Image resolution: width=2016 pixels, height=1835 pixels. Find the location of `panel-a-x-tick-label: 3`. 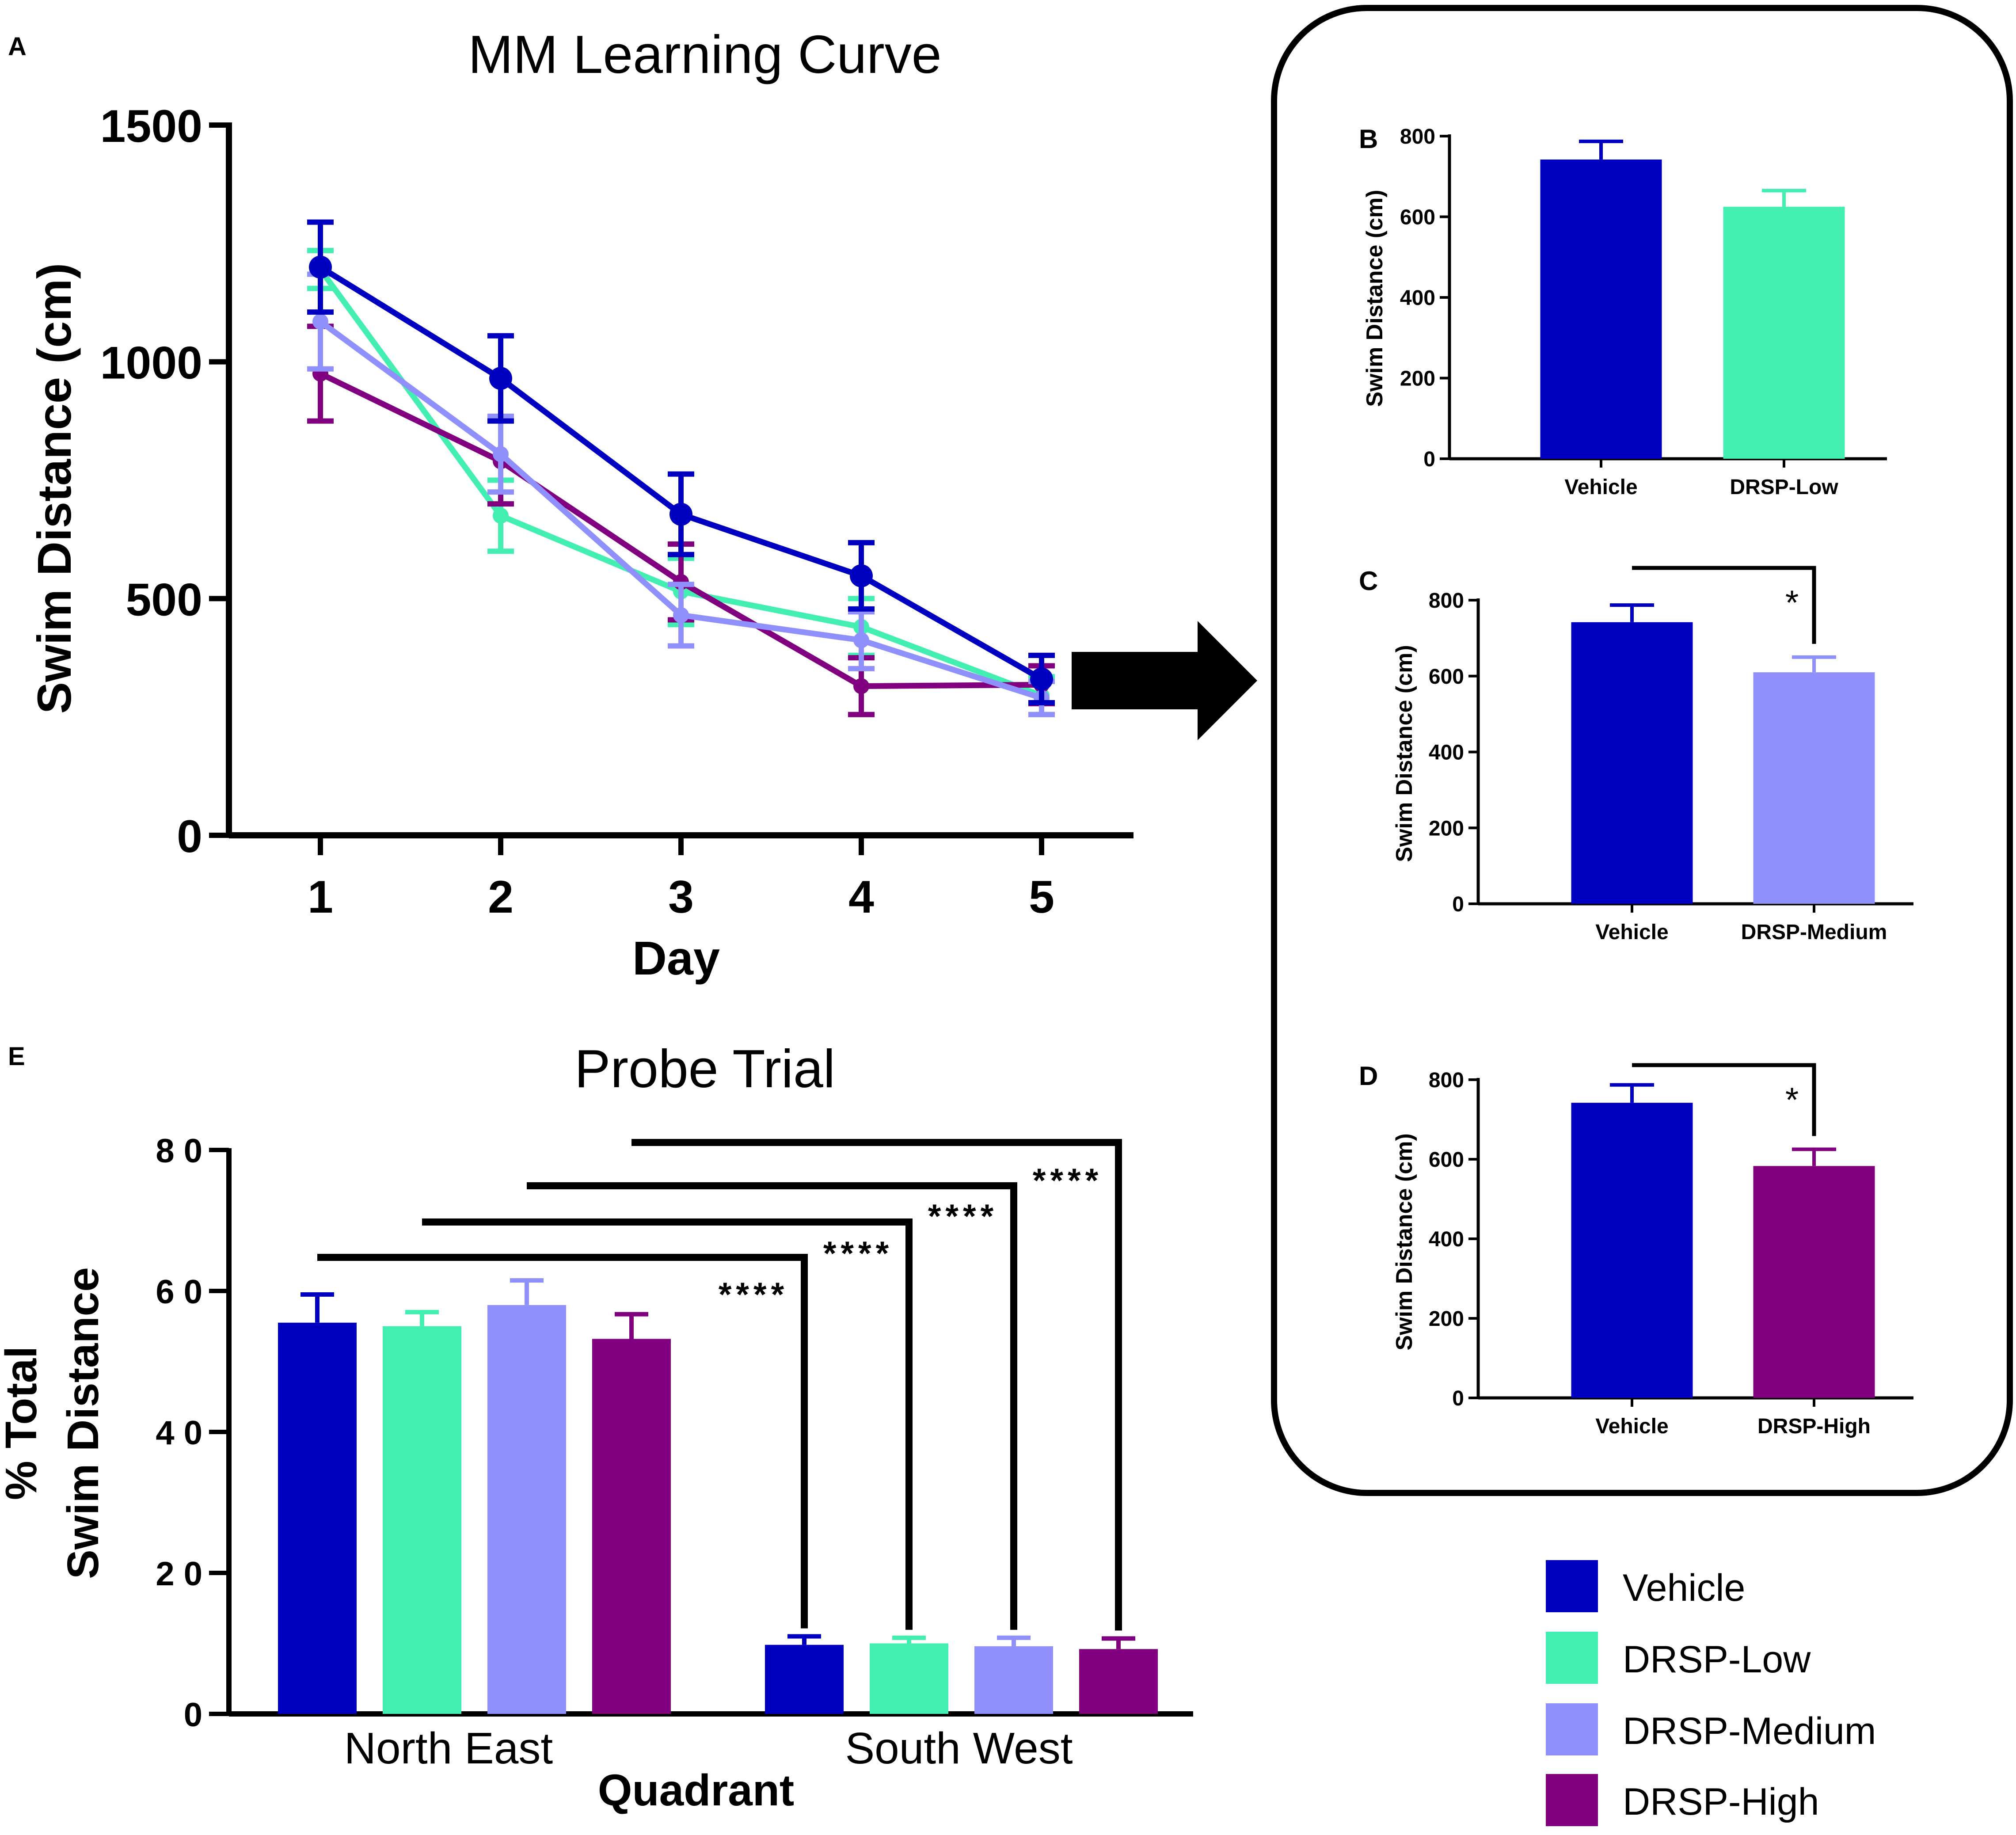

panel-a-x-tick-label: 3 is located at coordinates (681, 897).